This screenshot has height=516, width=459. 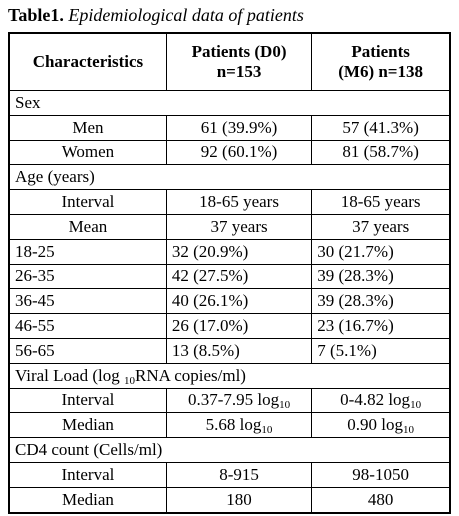 I want to click on value-cell: 30 (21.7%), so click(x=381, y=251).